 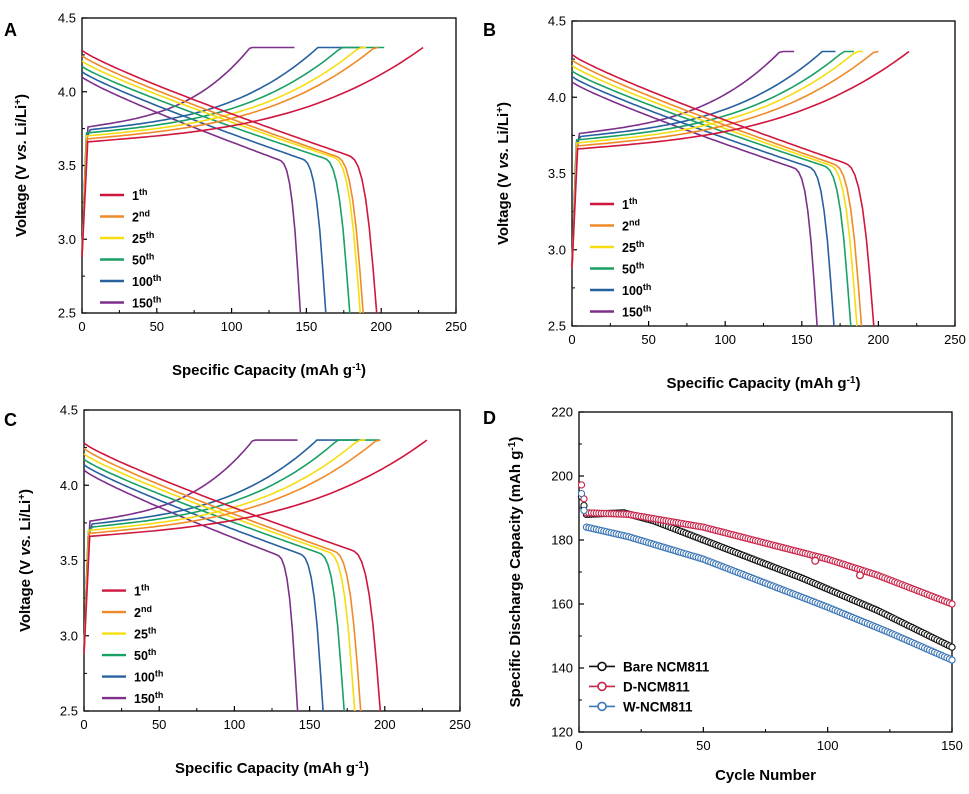 I want to click on panel-b-ytick-label: 3.5, so click(x=557, y=173).